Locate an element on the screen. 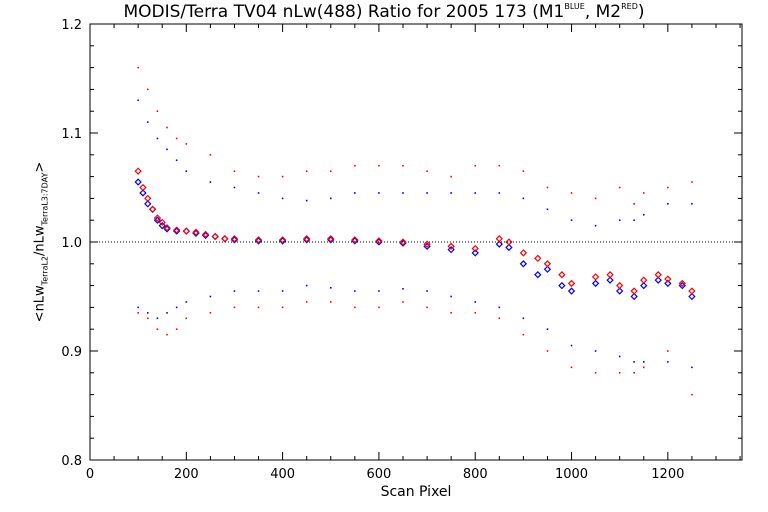  y-axis-label: <nLwTerraL2/nLwTerraL3:7DAY> is located at coordinates (41, 242).